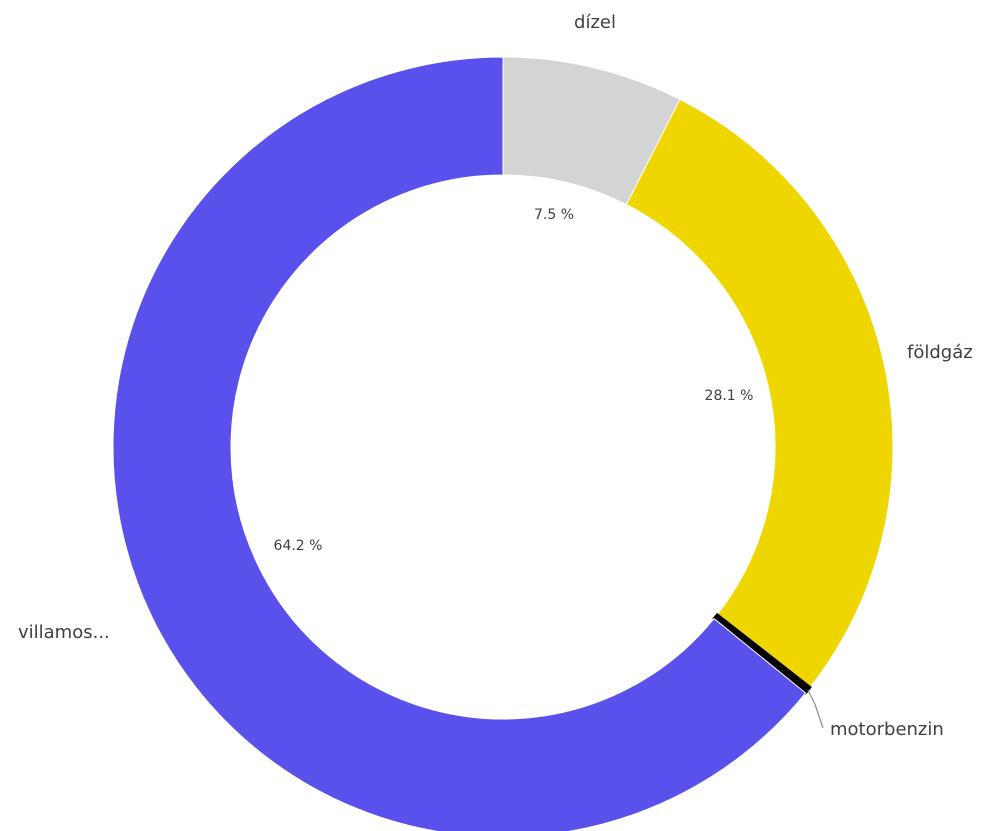  I want to click on slice-value-villamos: 64.2 %, so click(298, 546).